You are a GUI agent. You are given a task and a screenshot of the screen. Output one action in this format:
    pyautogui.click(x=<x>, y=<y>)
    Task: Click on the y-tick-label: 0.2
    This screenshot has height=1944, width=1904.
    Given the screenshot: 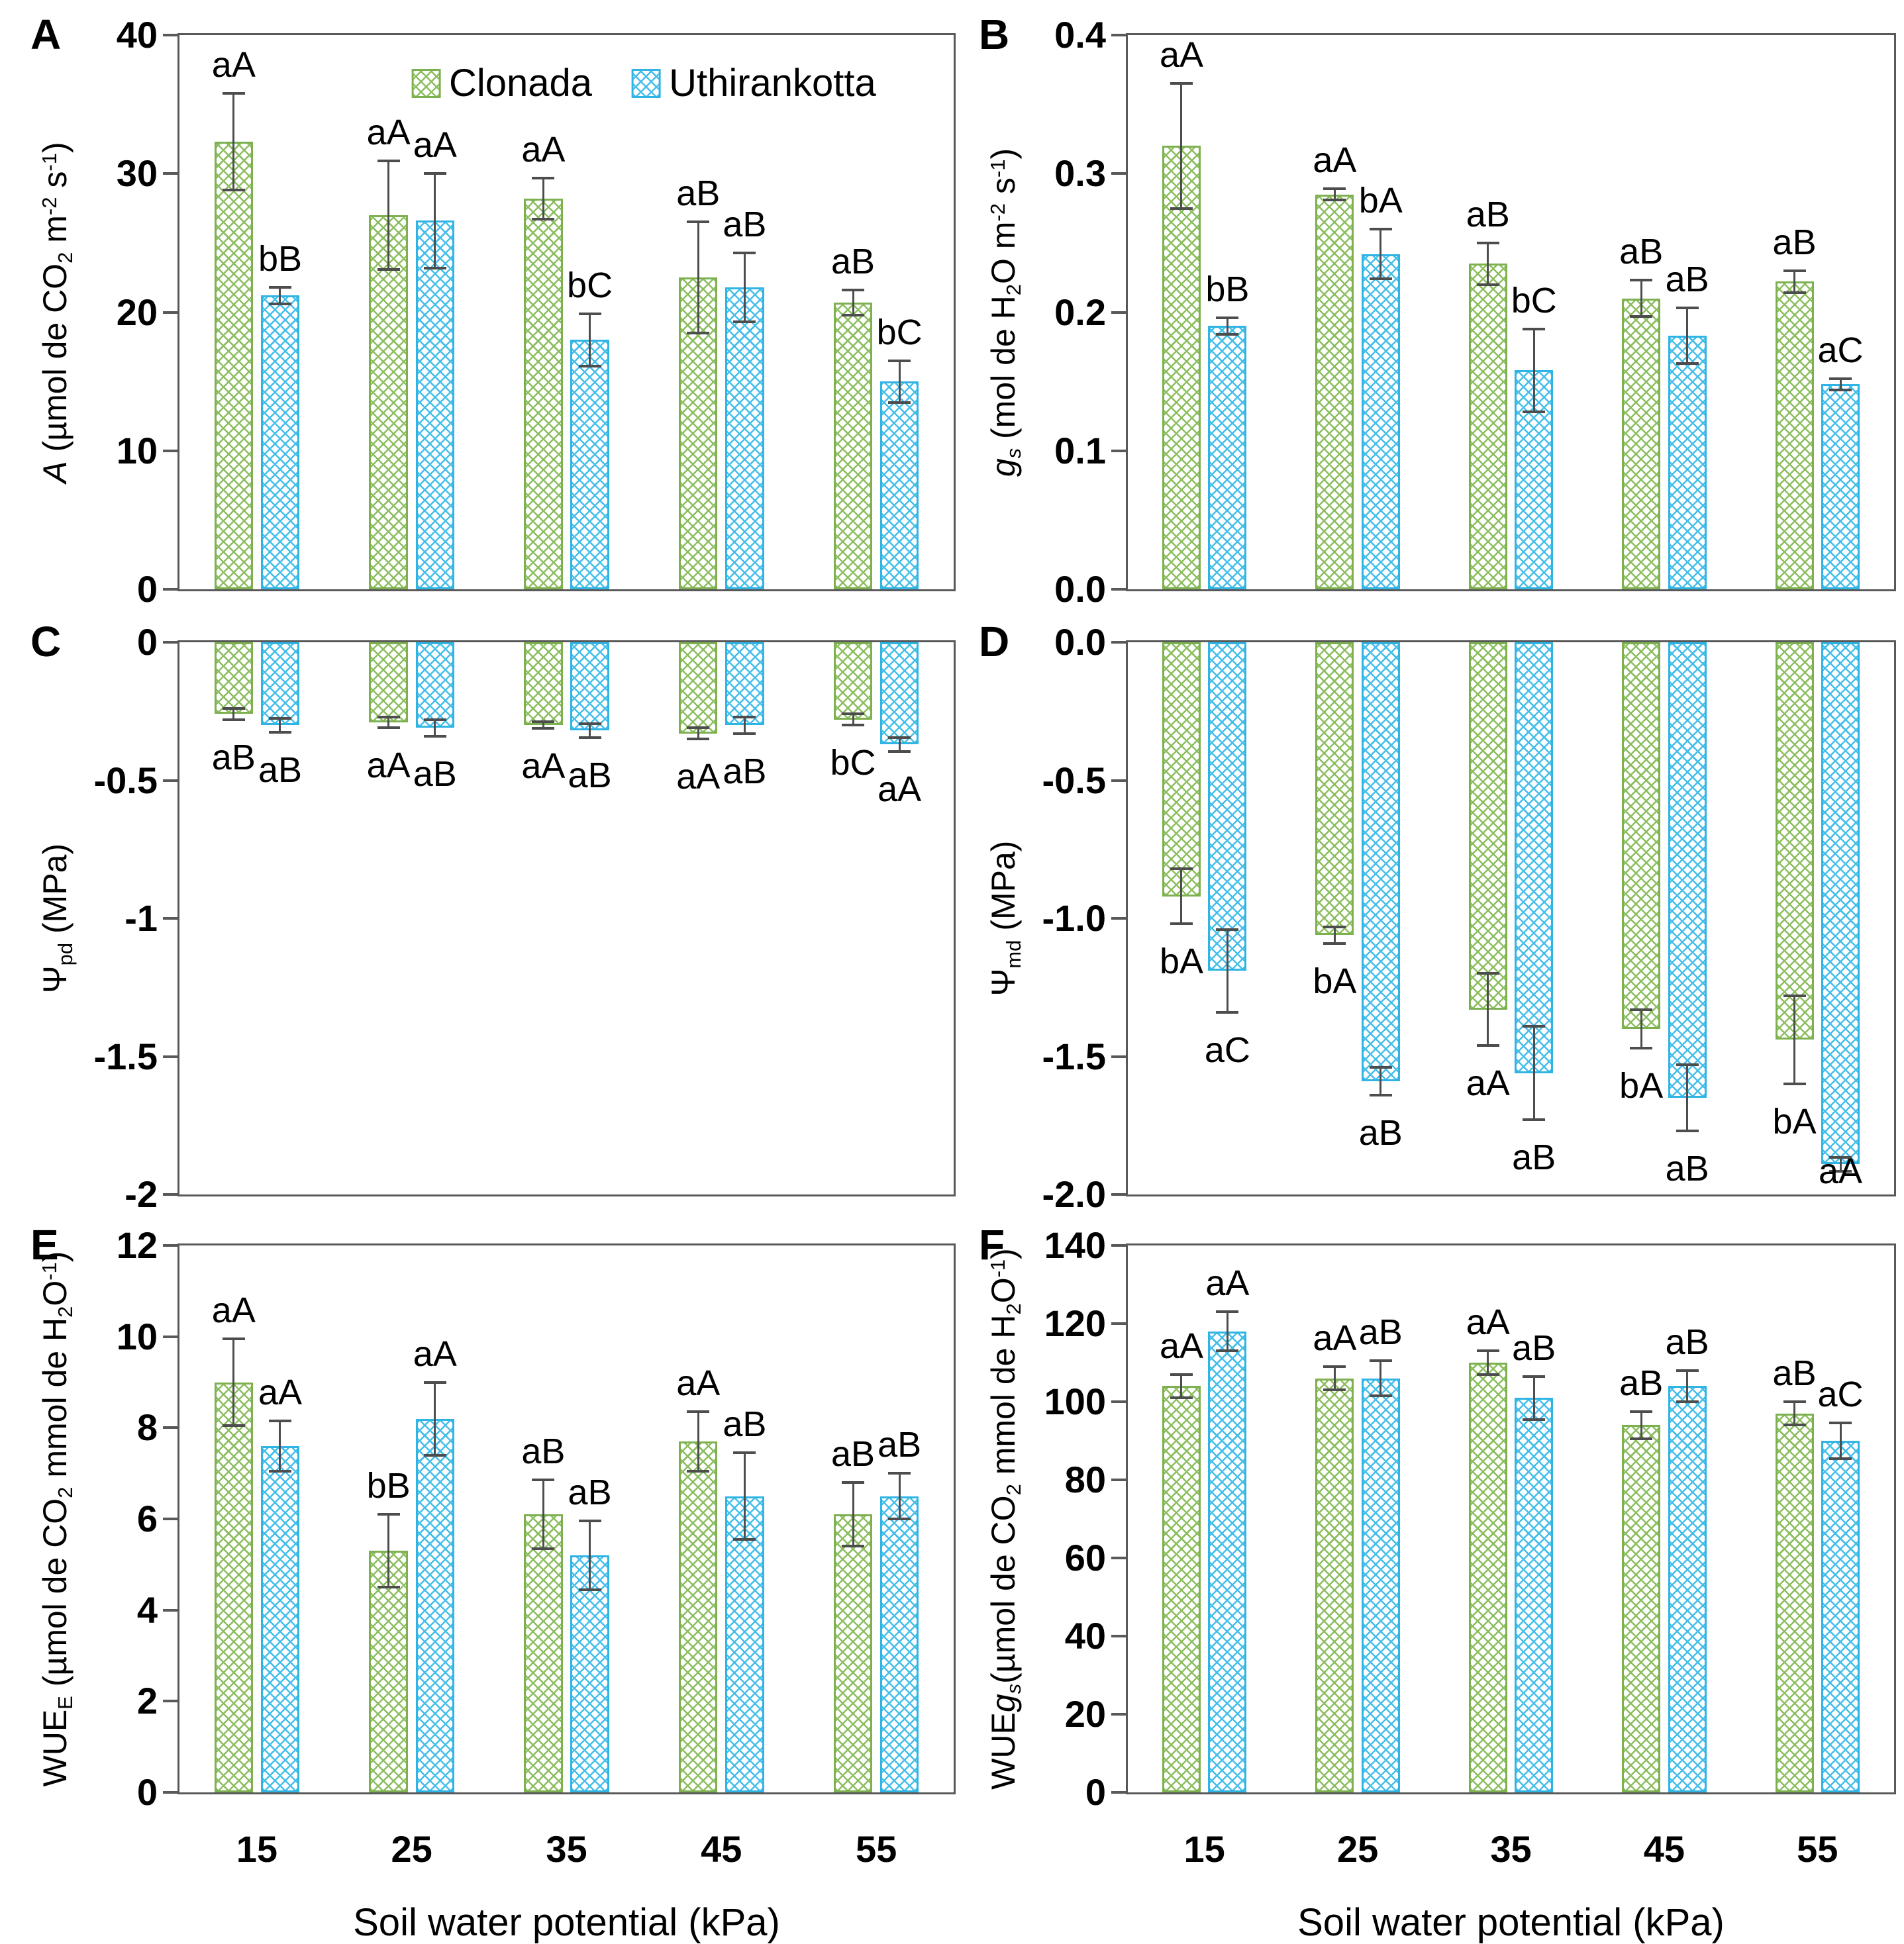 What is the action you would take?
    pyautogui.click(x=1080, y=312)
    